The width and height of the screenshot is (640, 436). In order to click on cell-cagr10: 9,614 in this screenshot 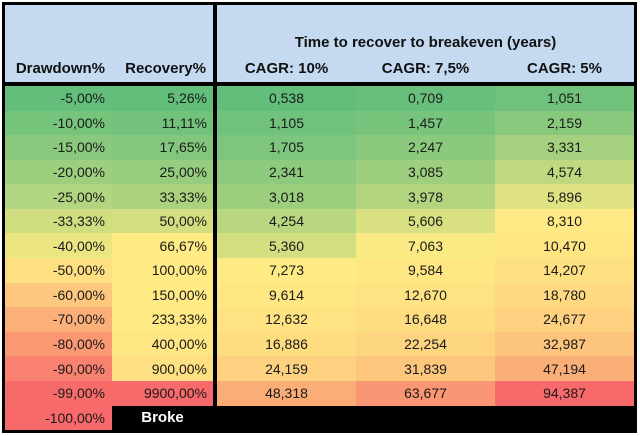, I will do `click(286, 295)`.